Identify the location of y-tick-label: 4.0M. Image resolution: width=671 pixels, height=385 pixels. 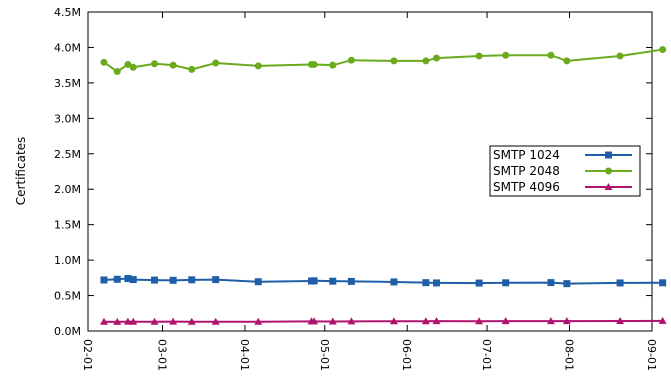
(67, 47).